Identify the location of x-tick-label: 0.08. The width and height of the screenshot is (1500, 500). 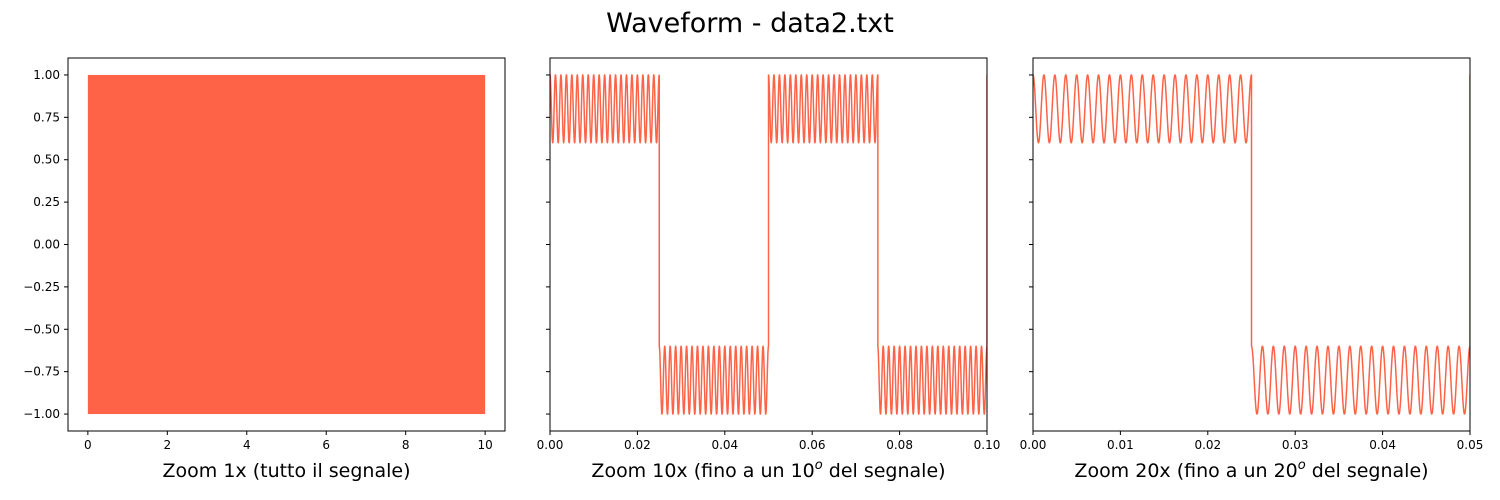
(899, 445).